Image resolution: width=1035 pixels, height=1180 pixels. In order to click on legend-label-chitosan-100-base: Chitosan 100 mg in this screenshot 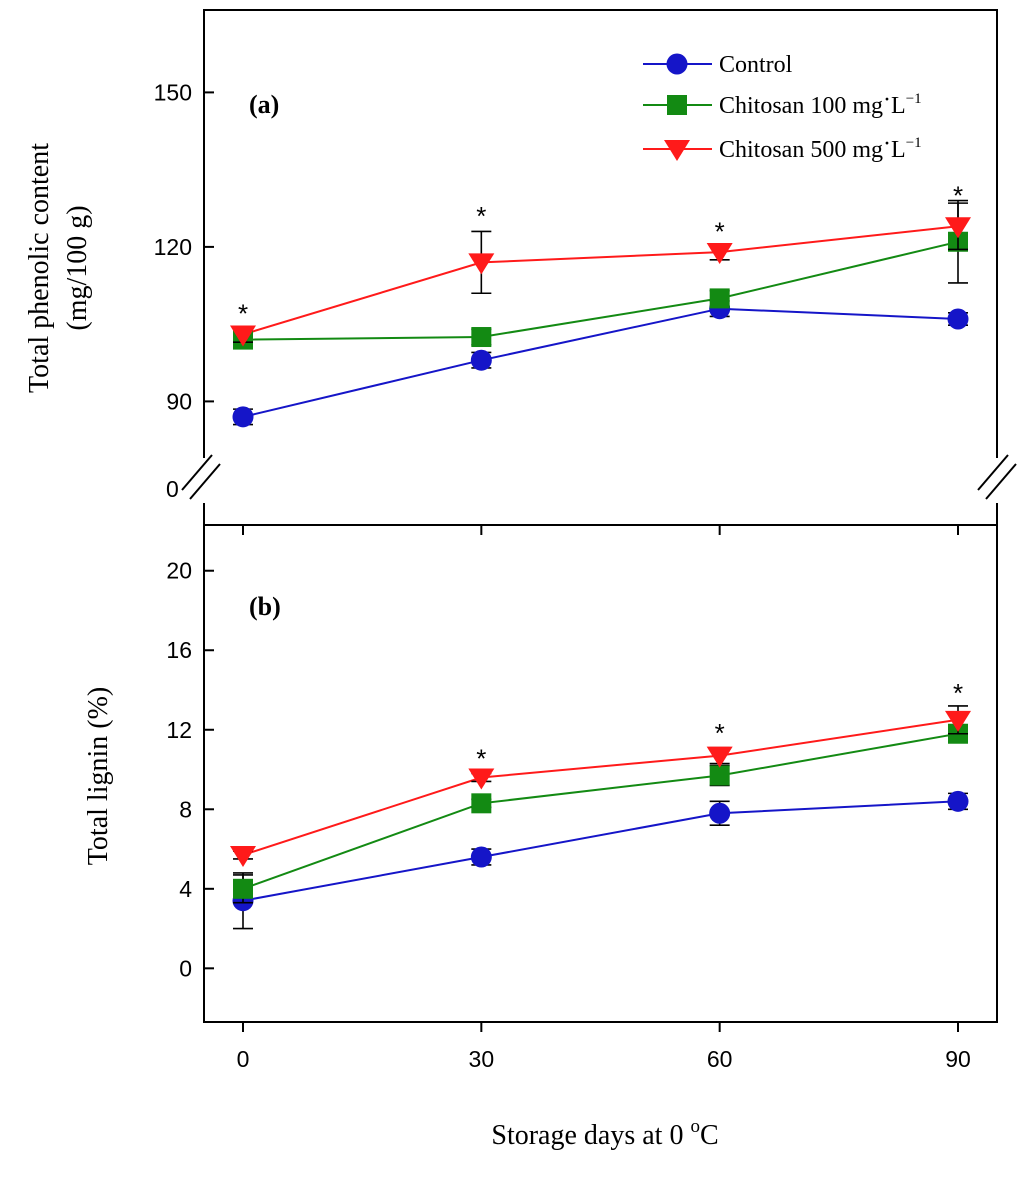, I will do `click(801, 106)`.